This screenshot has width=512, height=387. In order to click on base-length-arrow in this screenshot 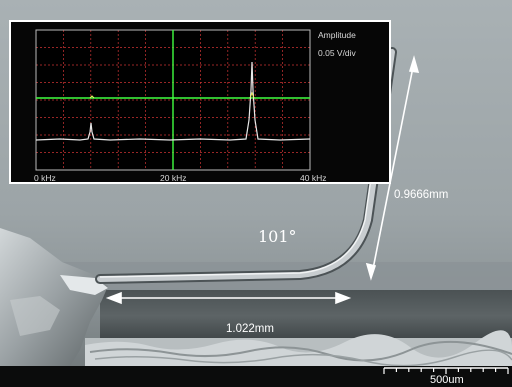, I will do `click(228, 298)`.